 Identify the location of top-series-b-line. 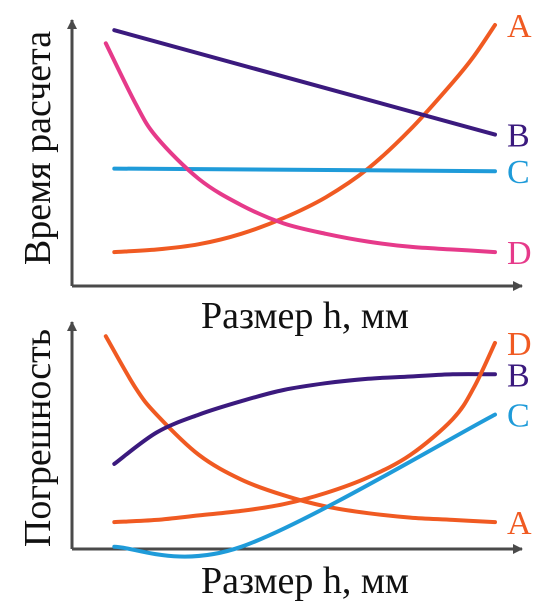
(304, 82).